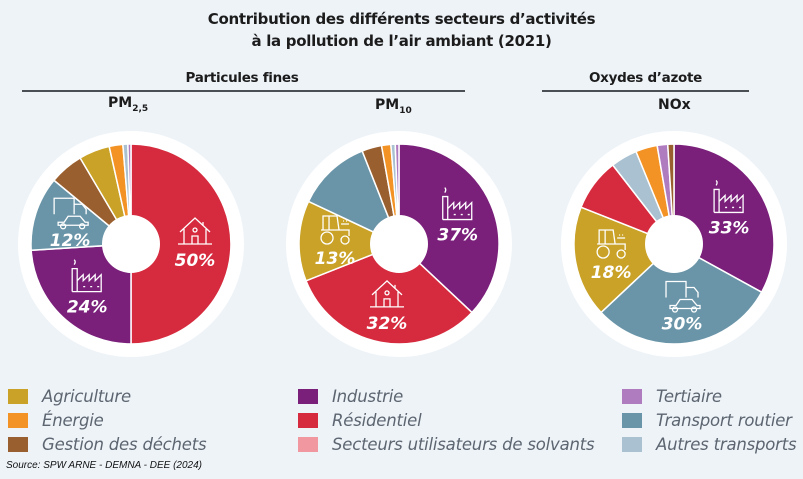  I want to click on legend-item: Énergie, so click(56, 420).